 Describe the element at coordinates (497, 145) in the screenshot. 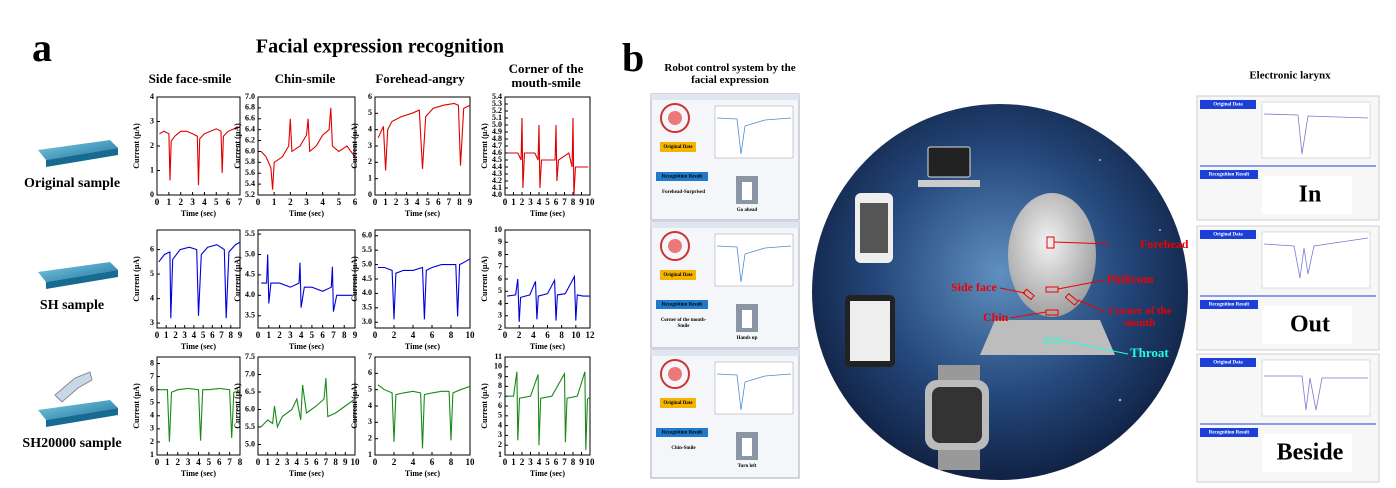

I see `y-tick-label: 4.7` at that location.